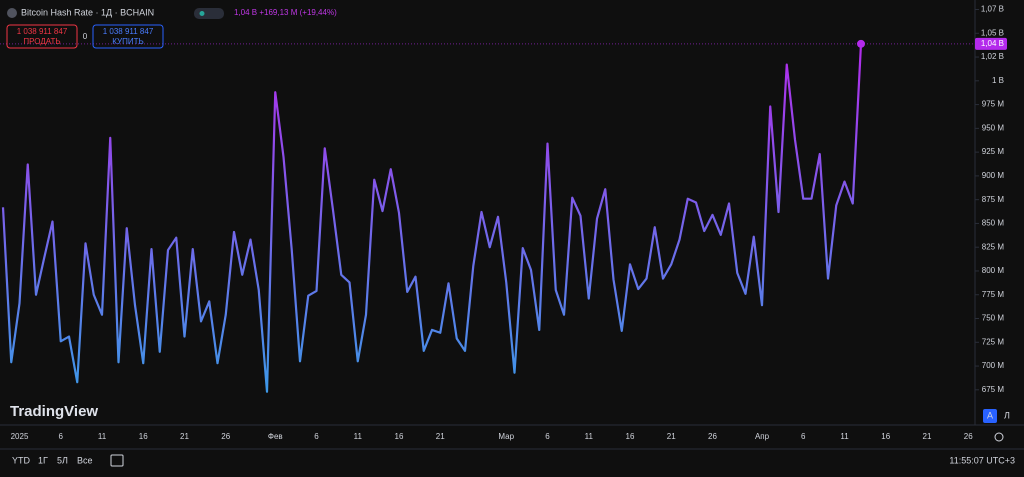 The width and height of the screenshot is (1024, 477). I want to click on sell-label: ПРОДАТЬ, so click(41, 41).